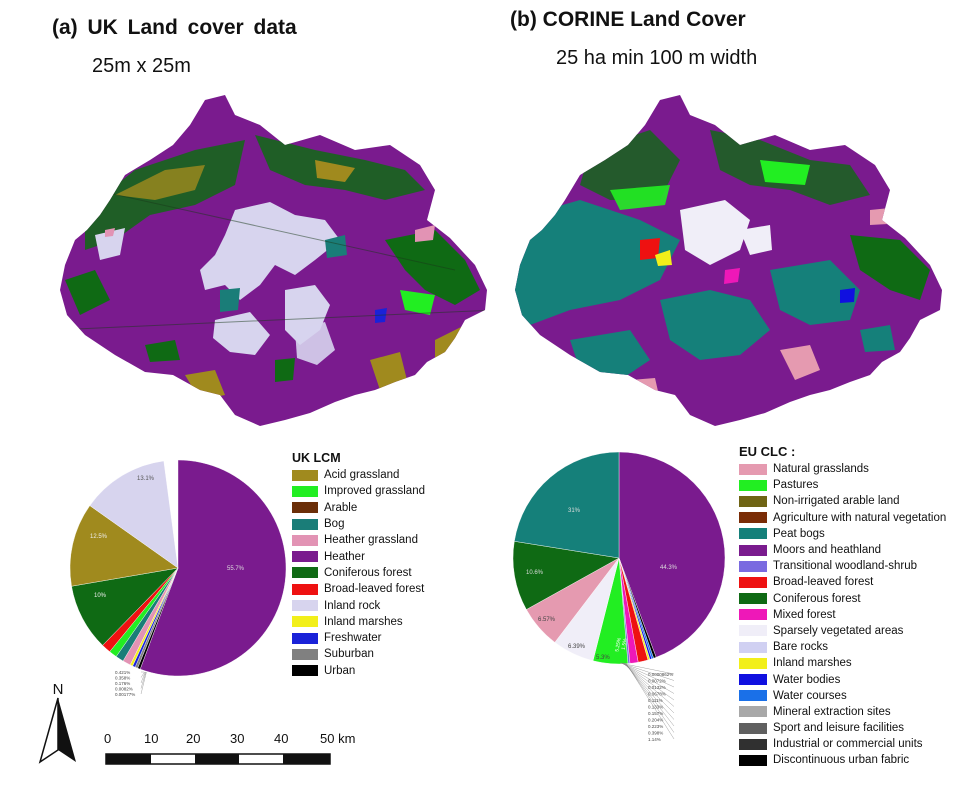 Image resolution: width=961 pixels, height=787 pixels. I want to click on legend-item: Freshwater, so click(358, 638).